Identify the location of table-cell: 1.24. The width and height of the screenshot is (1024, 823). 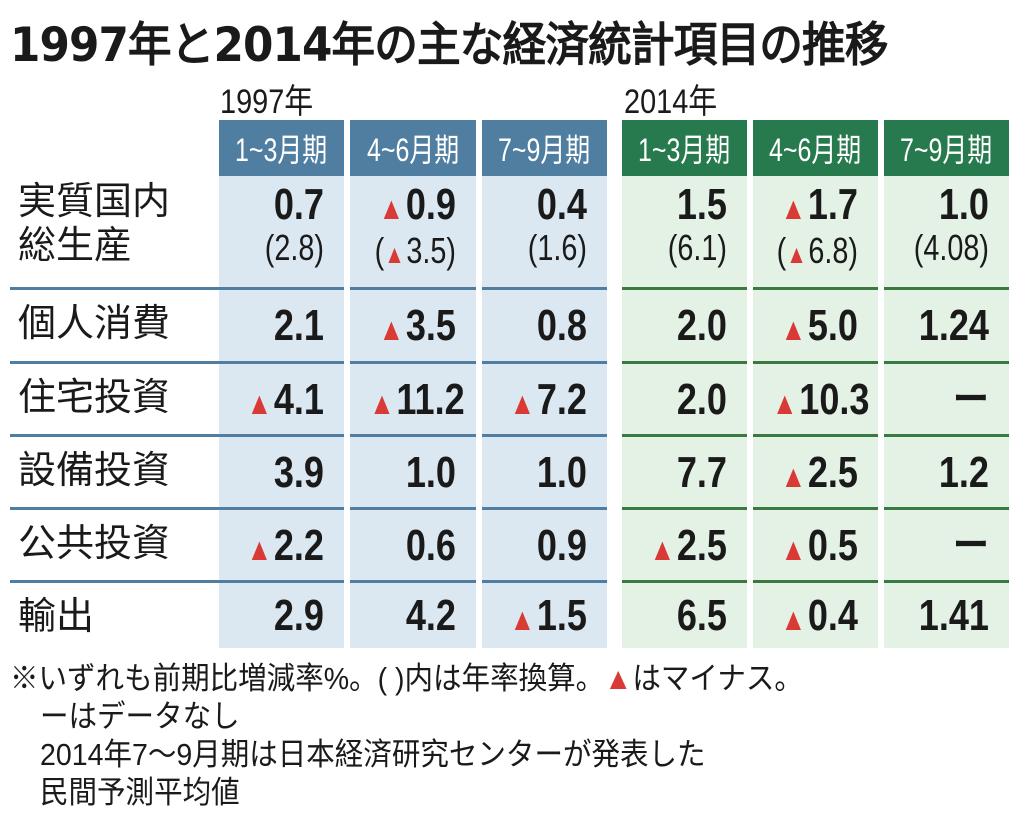
(936, 325).